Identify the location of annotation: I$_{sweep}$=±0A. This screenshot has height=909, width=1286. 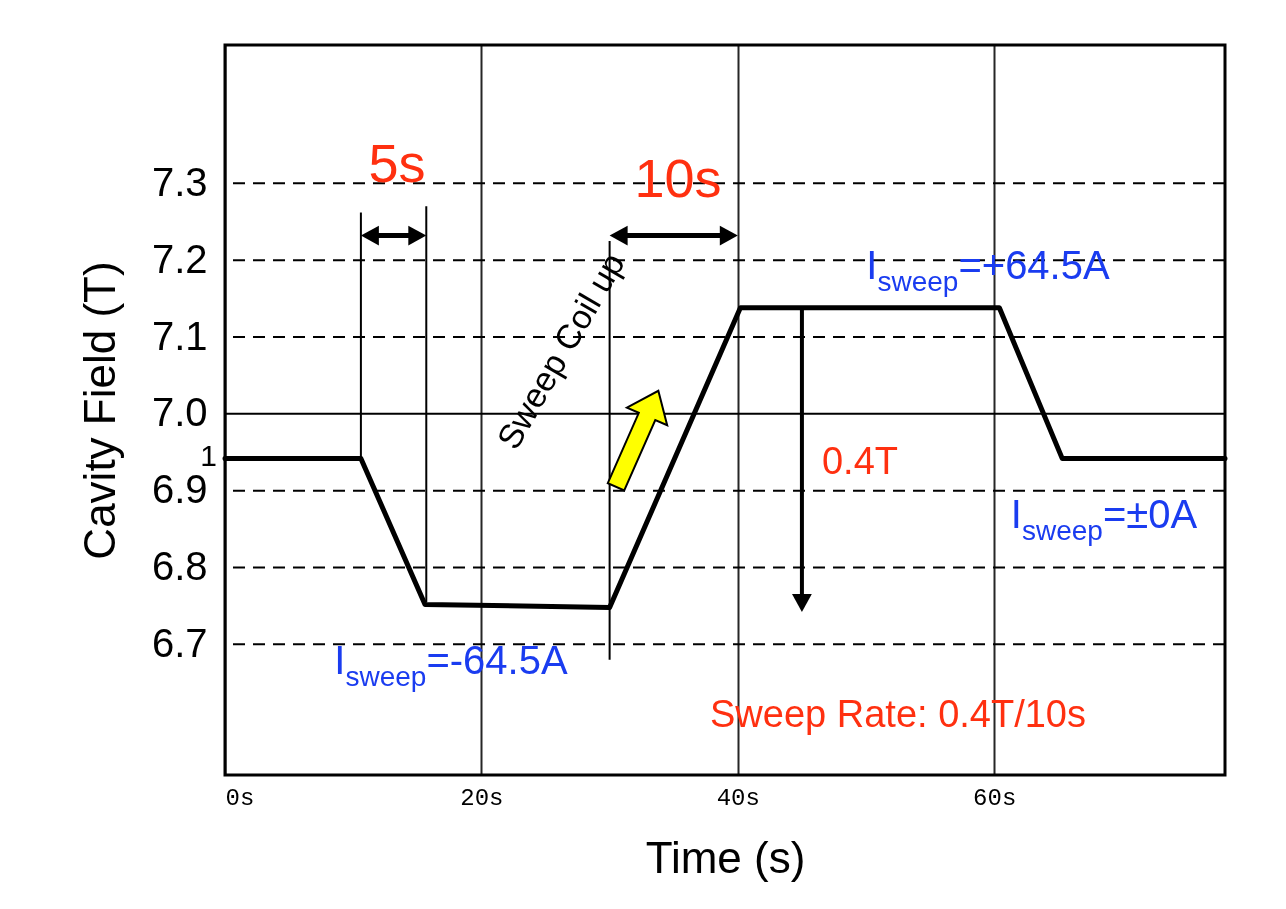
(1104, 519).